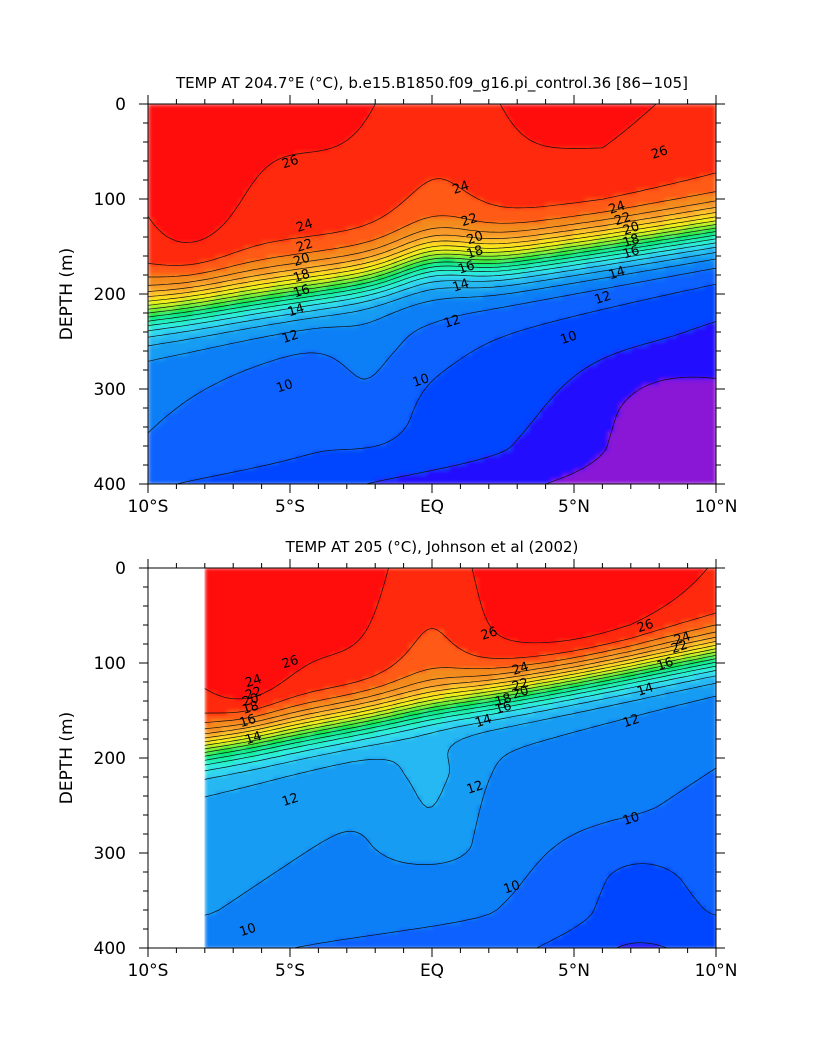 The width and height of the screenshot is (818, 1055). What do you see at coordinates (110, 949) in the screenshot?
I see `y-tick-label: 400` at bounding box center [110, 949].